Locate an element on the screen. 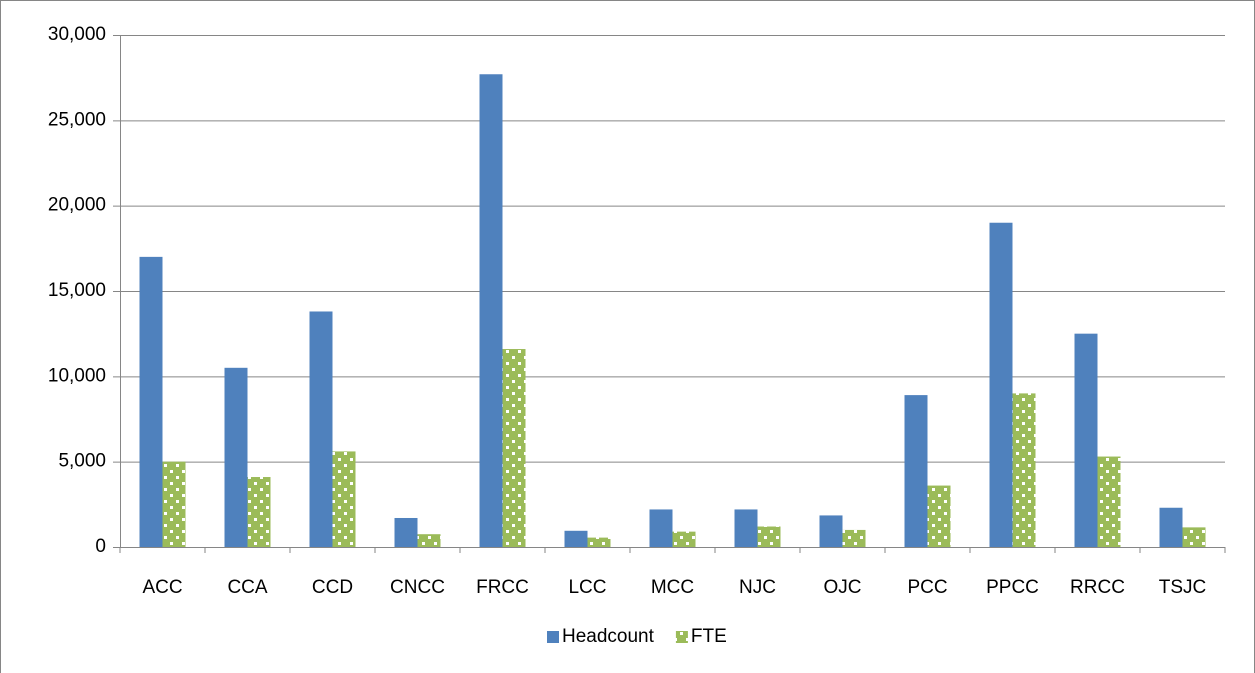 The width and height of the screenshot is (1255, 673). x-tick-label: PPCC is located at coordinates (1012, 587).